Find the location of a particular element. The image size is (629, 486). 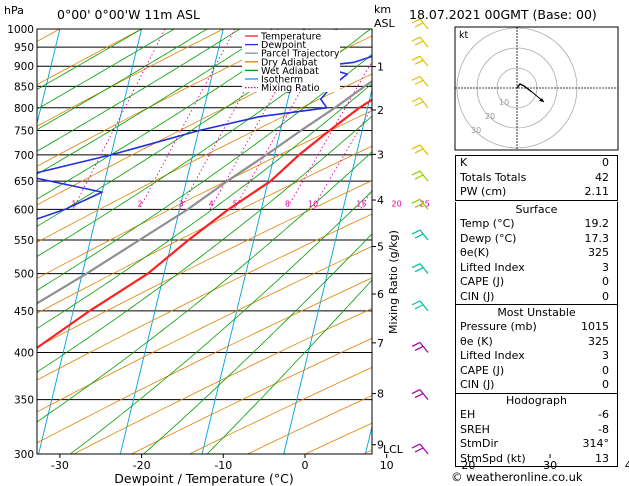

hodograph-stat-row: EH -6 is located at coordinates (536, 415).